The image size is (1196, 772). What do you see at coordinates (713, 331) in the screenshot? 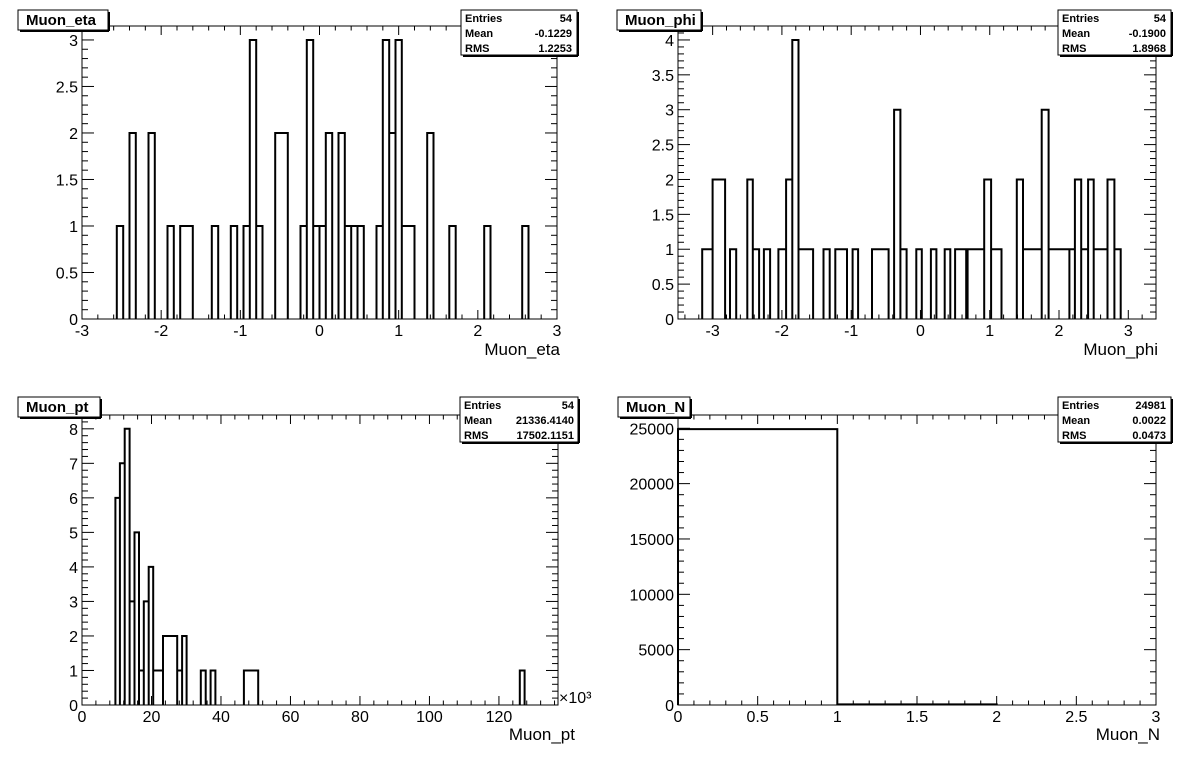
I see `x-tick-label: -3` at bounding box center [713, 331].